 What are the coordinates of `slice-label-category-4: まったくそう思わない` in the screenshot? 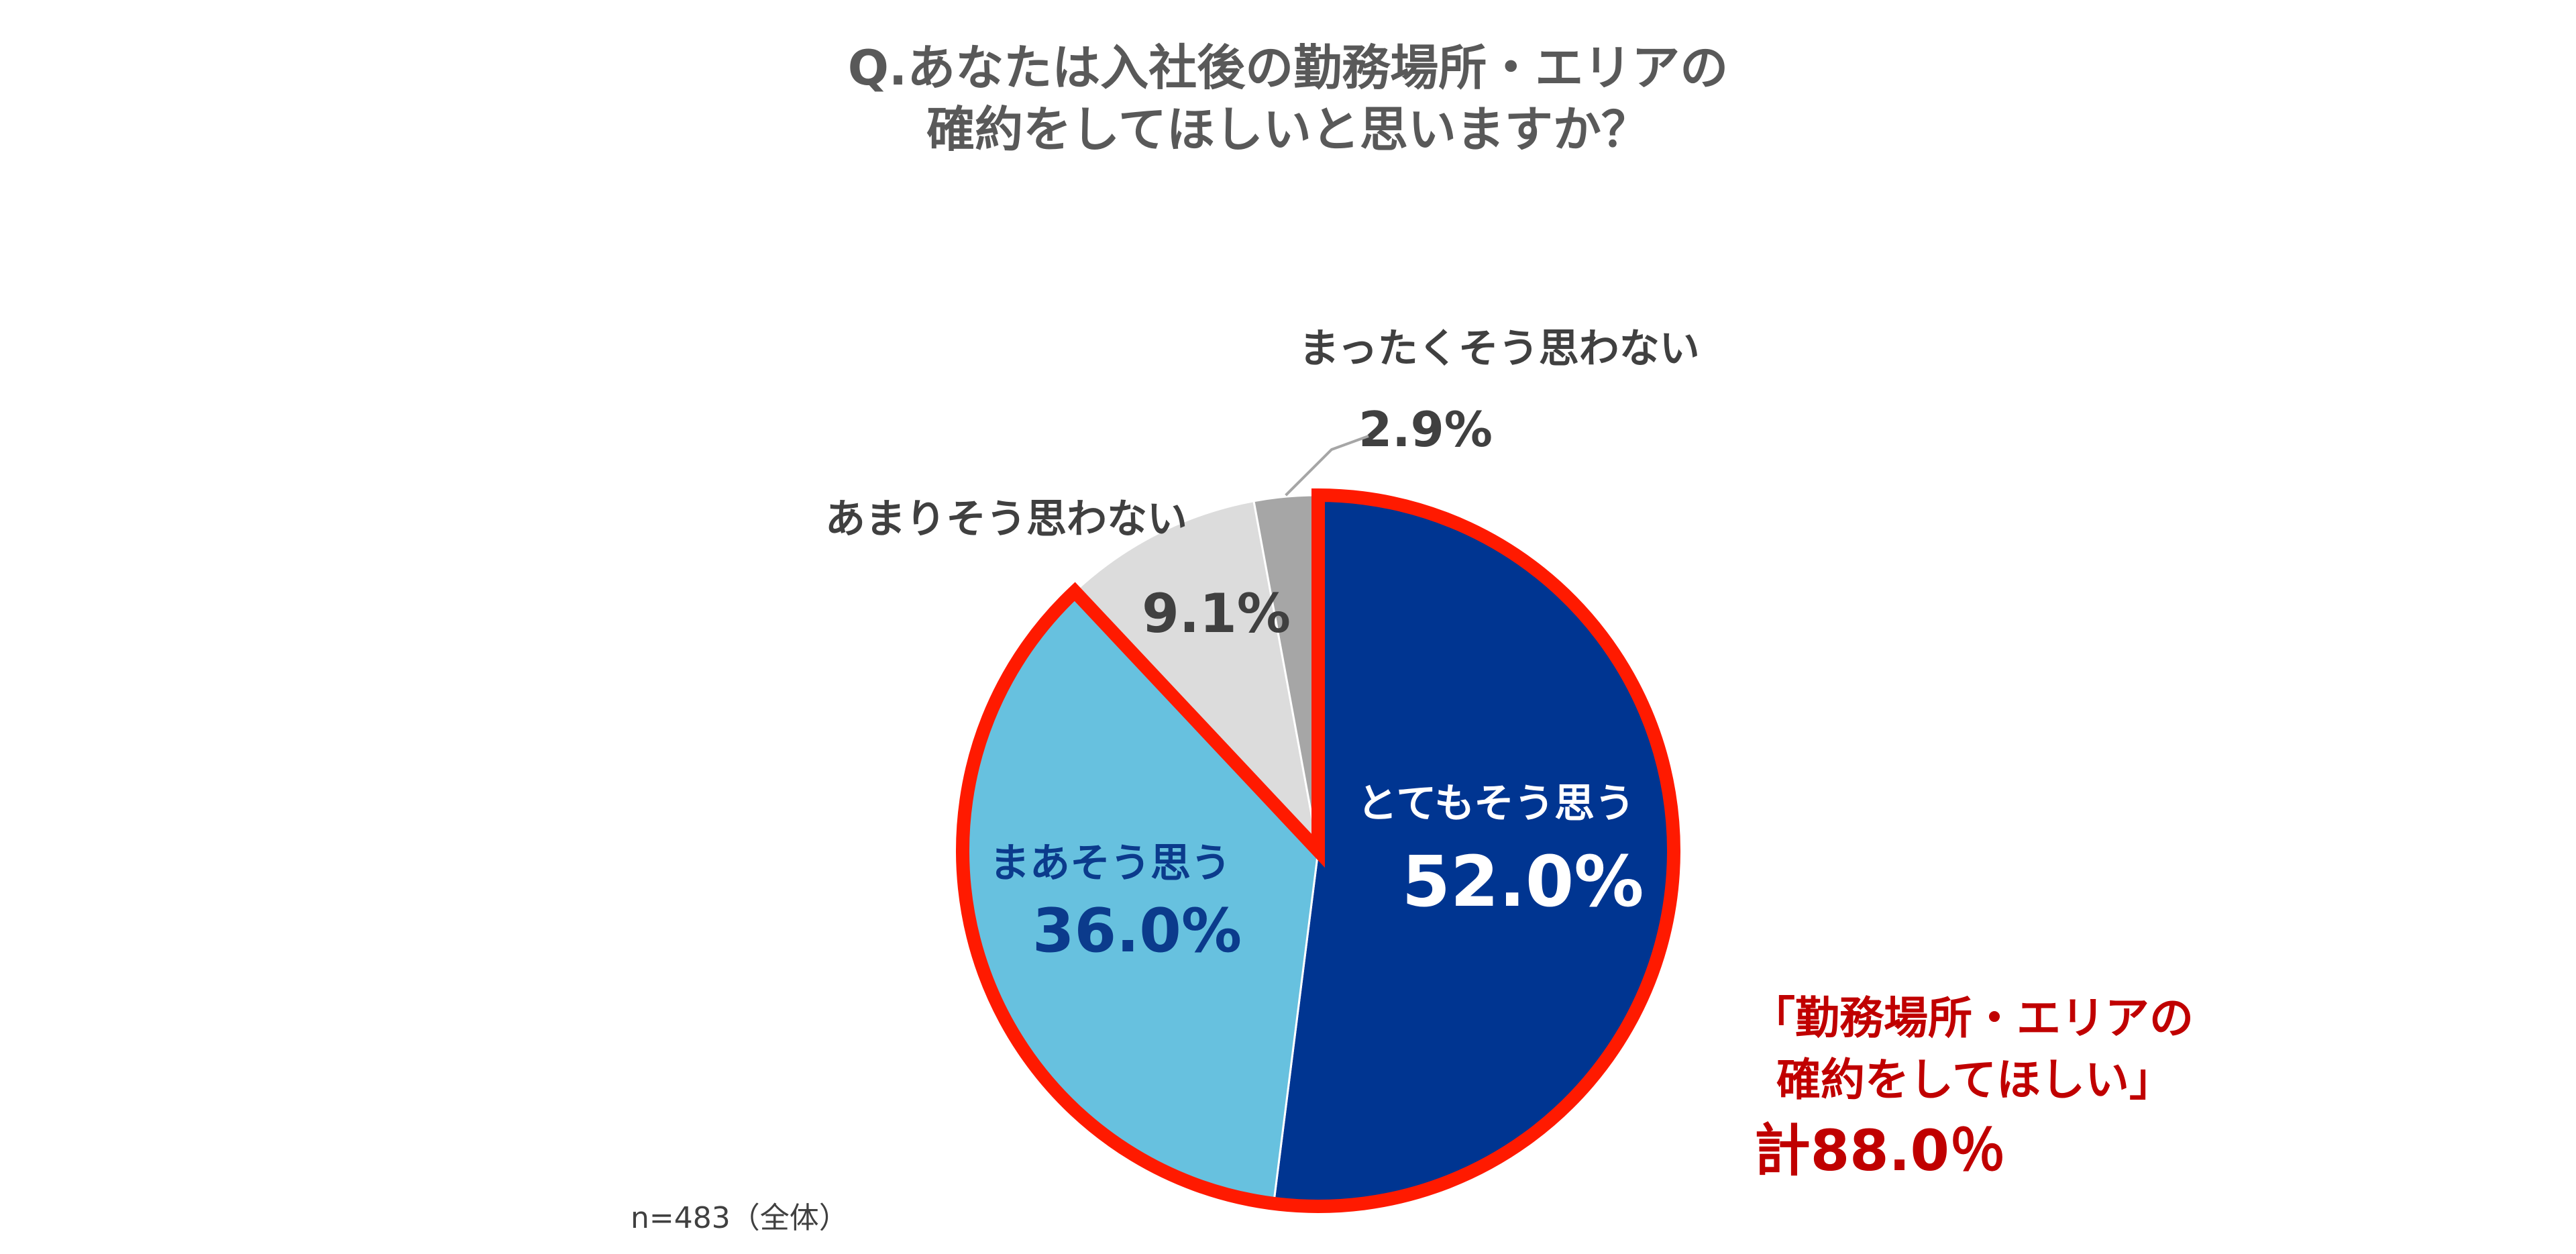 It's located at (1499, 348).